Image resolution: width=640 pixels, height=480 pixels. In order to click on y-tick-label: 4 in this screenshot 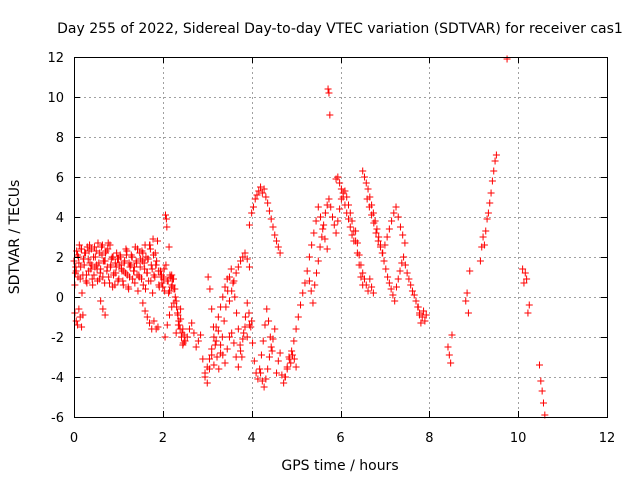, I will do `click(60, 218)`.